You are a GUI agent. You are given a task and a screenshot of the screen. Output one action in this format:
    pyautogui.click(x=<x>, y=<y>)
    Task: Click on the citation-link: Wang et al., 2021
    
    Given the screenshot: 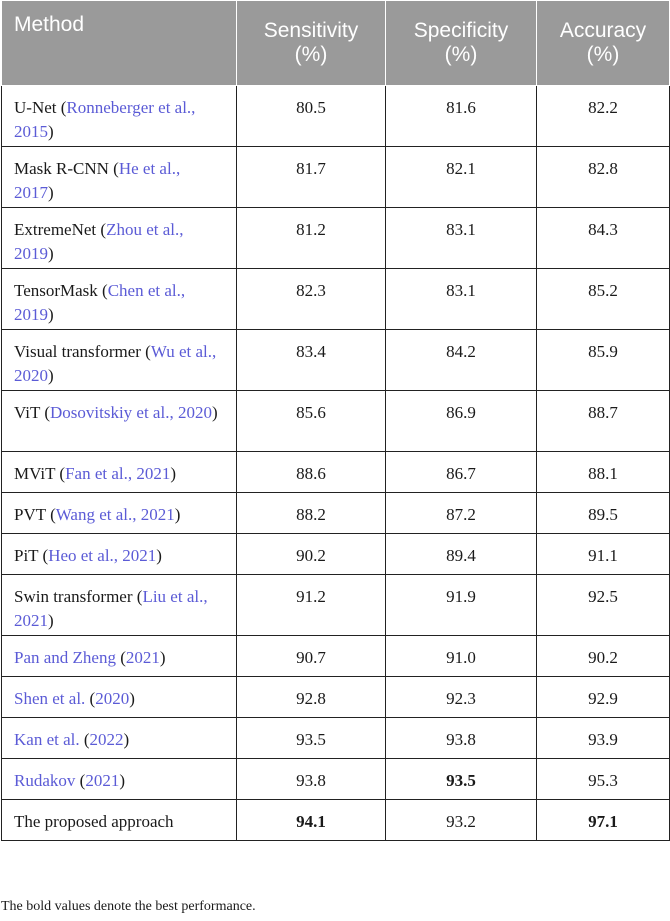 What is the action you would take?
    pyautogui.click(x=115, y=514)
    